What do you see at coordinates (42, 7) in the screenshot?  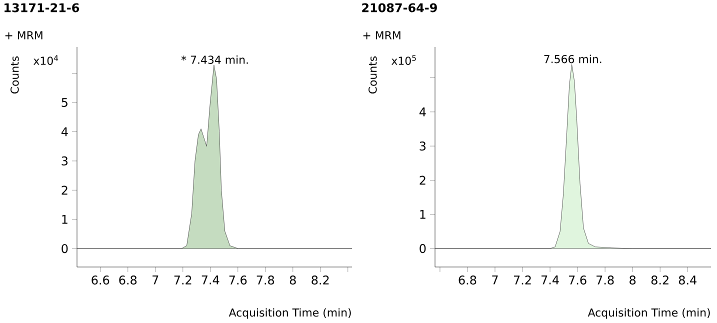 I see `chart-title: 13171-21-6` at bounding box center [42, 7].